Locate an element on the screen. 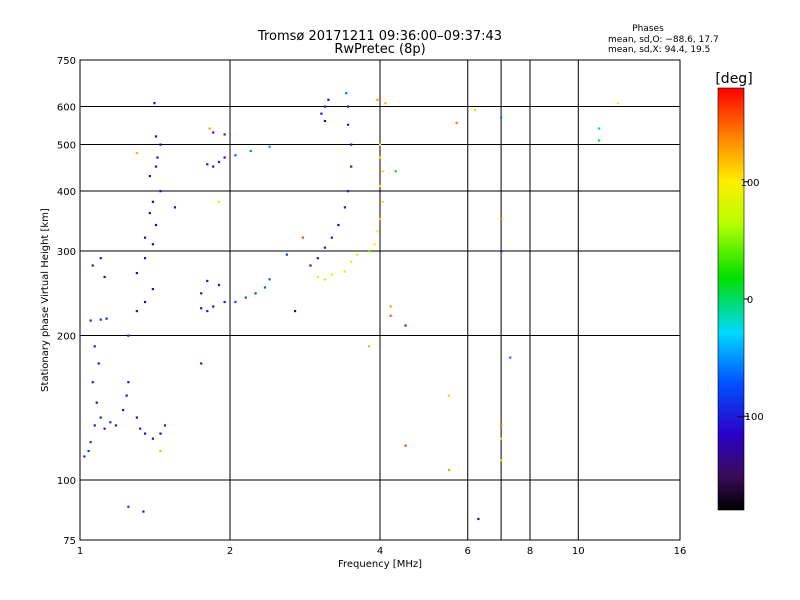 This screenshot has width=800, height=600. phase-stats-x: mean, sd,X: 94.4, 19.5 is located at coordinates (659, 50).